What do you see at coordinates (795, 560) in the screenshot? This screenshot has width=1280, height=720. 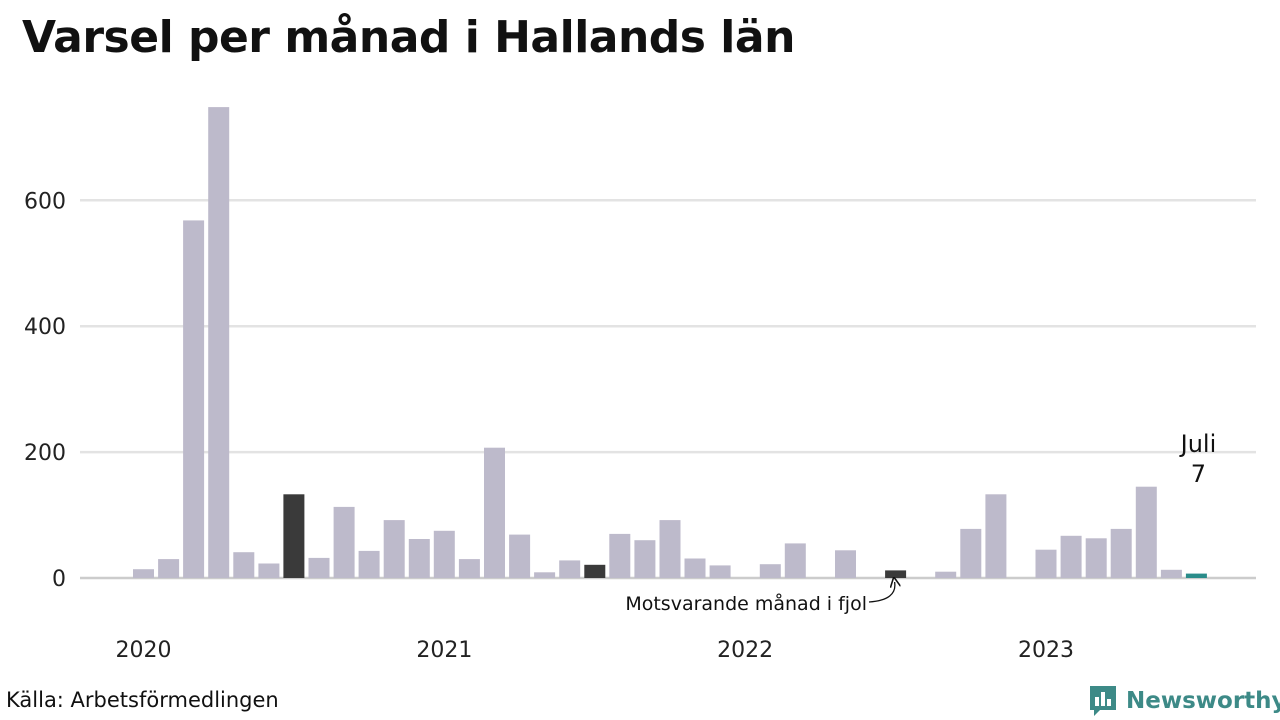 I see `bar: 2022-03: 55` at bounding box center [795, 560].